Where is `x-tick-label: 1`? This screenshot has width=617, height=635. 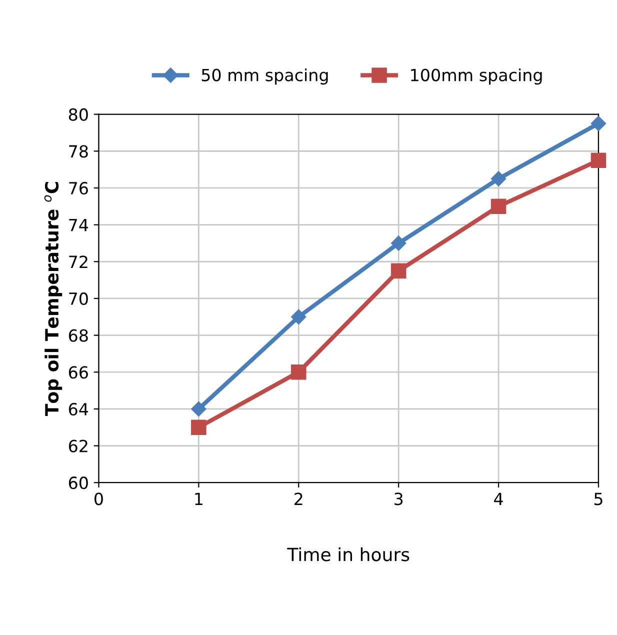 x-tick-label: 1 is located at coordinates (198, 498).